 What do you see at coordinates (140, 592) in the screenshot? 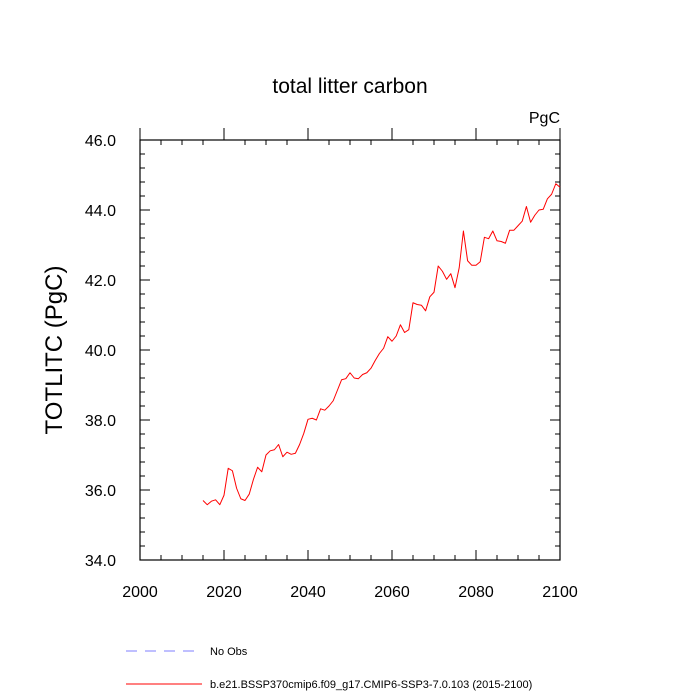
I see `x-tick-label: 2000` at bounding box center [140, 592].